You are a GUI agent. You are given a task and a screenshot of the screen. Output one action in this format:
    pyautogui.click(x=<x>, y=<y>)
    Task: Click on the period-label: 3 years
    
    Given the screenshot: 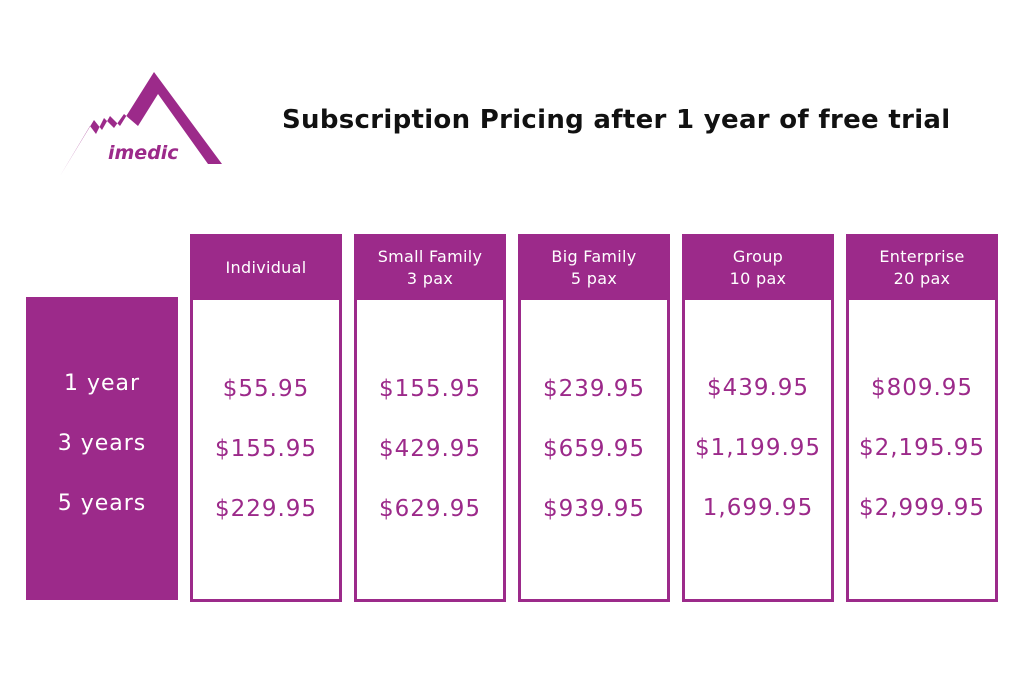 What is the action you would take?
    pyautogui.click(x=102, y=443)
    